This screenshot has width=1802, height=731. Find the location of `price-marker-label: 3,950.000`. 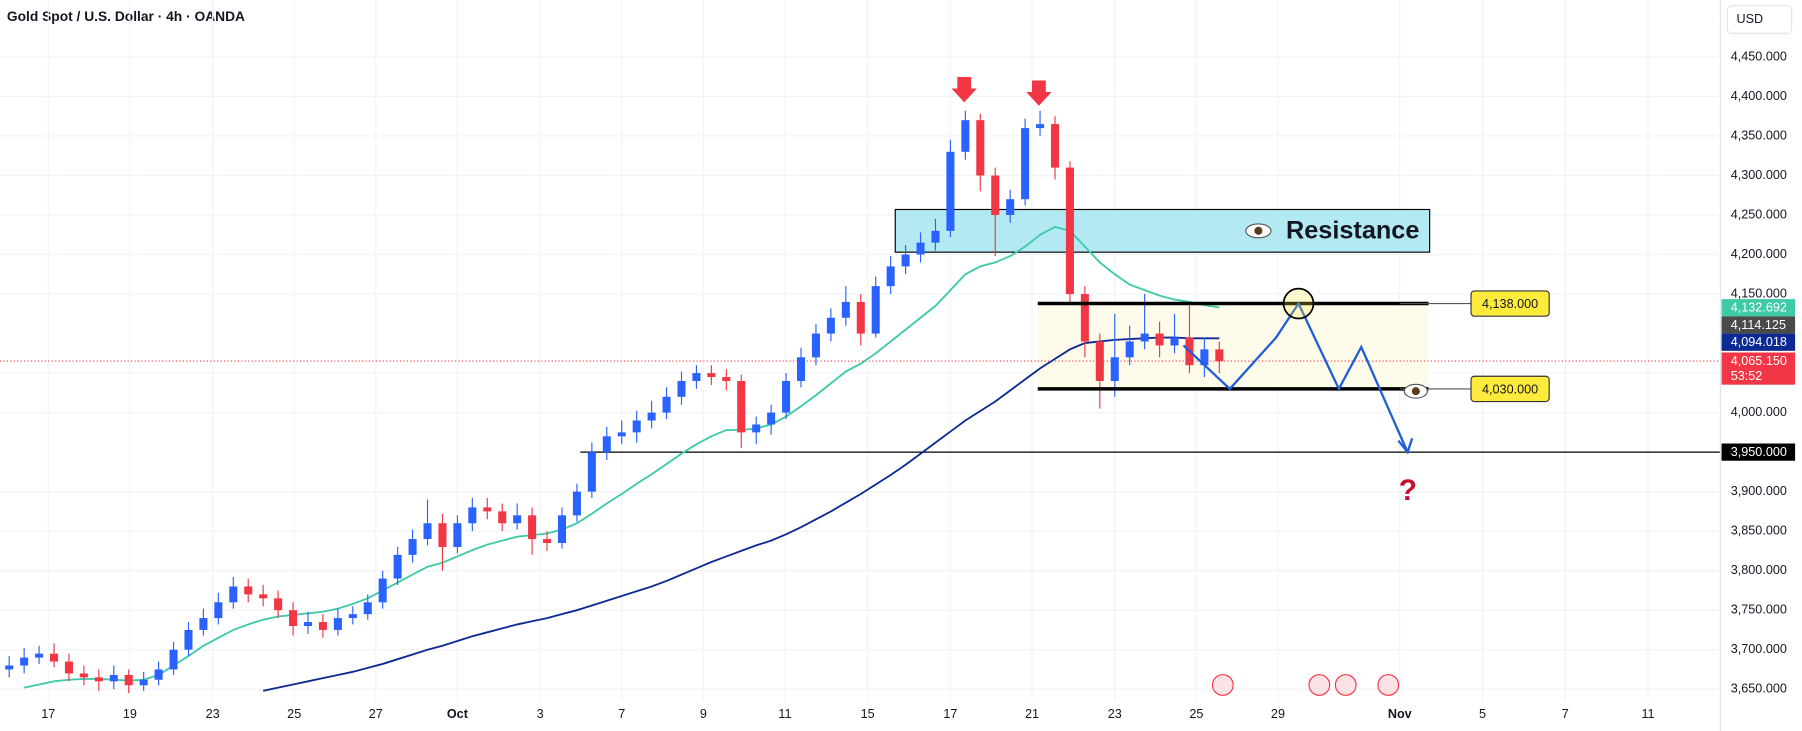

price-marker-label: 3,950.000 is located at coordinates (1759, 452).